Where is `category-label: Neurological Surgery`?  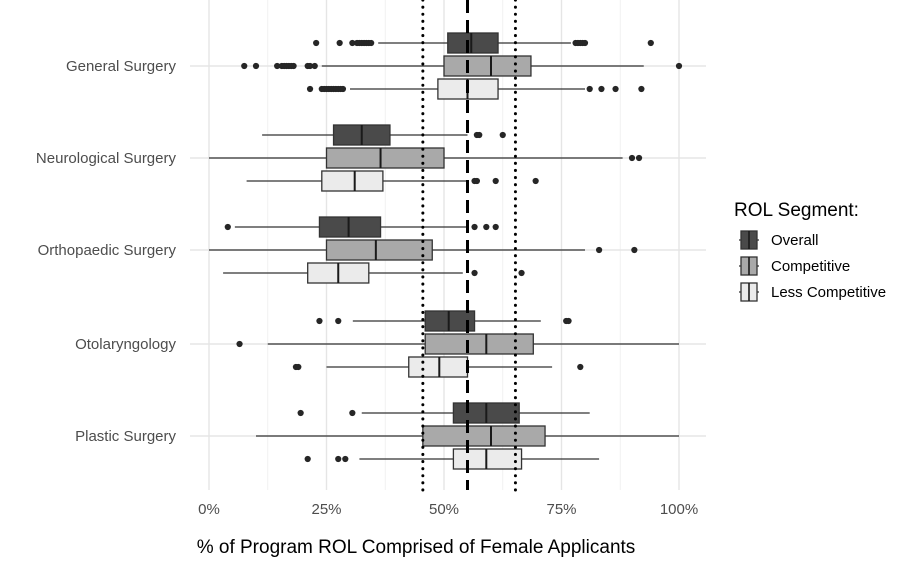
category-label: Neurological Surgery is located at coordinates (106, 158).